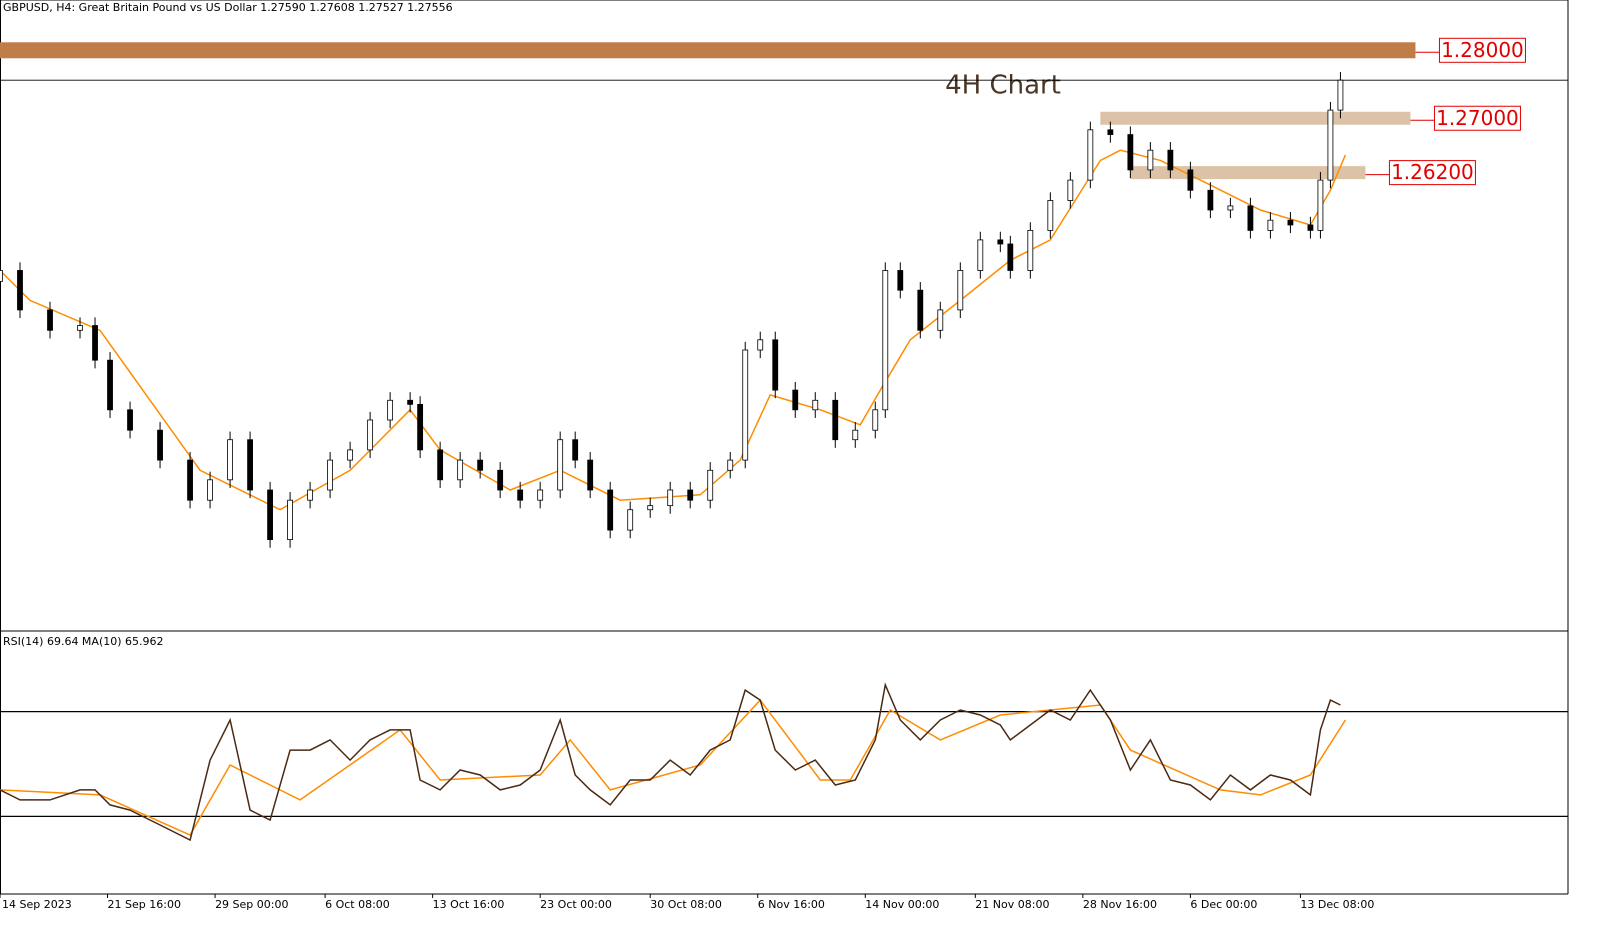 Image resolution: width=1613 pixels, height=937 pixels. I want to click on rsi-line, so click(670, 762).